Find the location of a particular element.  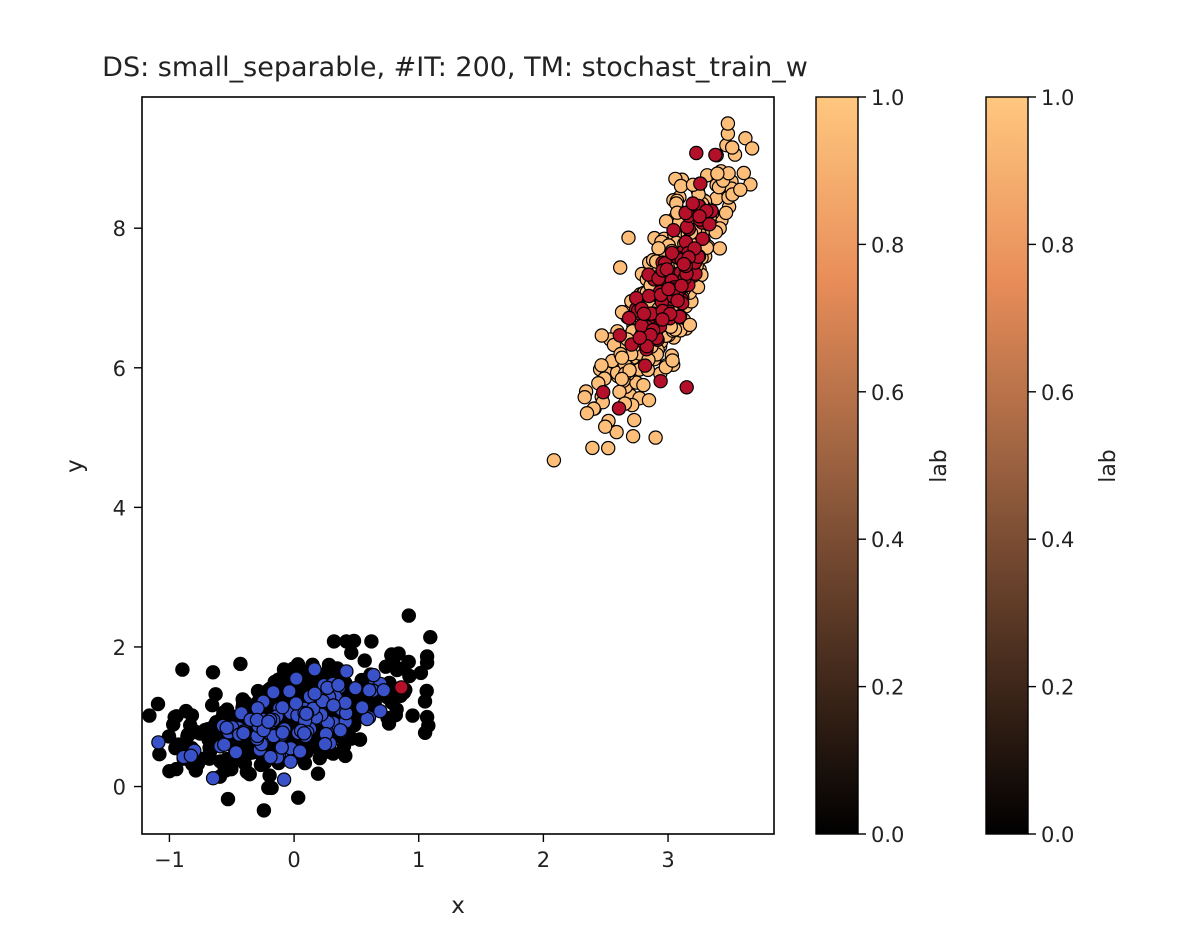

colorbar-tick-label: 1.0 is located at coordinates (1057, 98).